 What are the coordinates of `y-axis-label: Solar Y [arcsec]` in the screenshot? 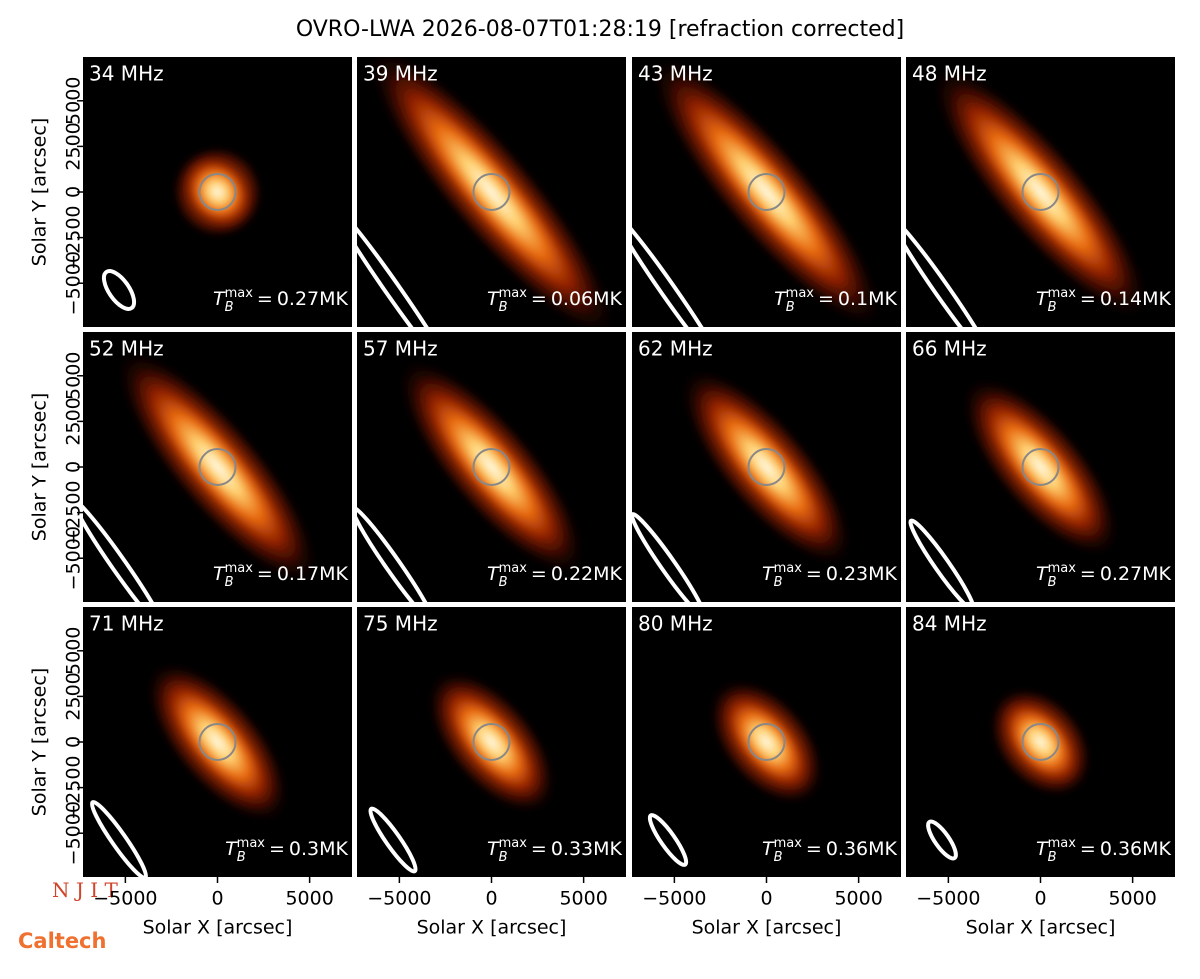 It's located at (40, 192).